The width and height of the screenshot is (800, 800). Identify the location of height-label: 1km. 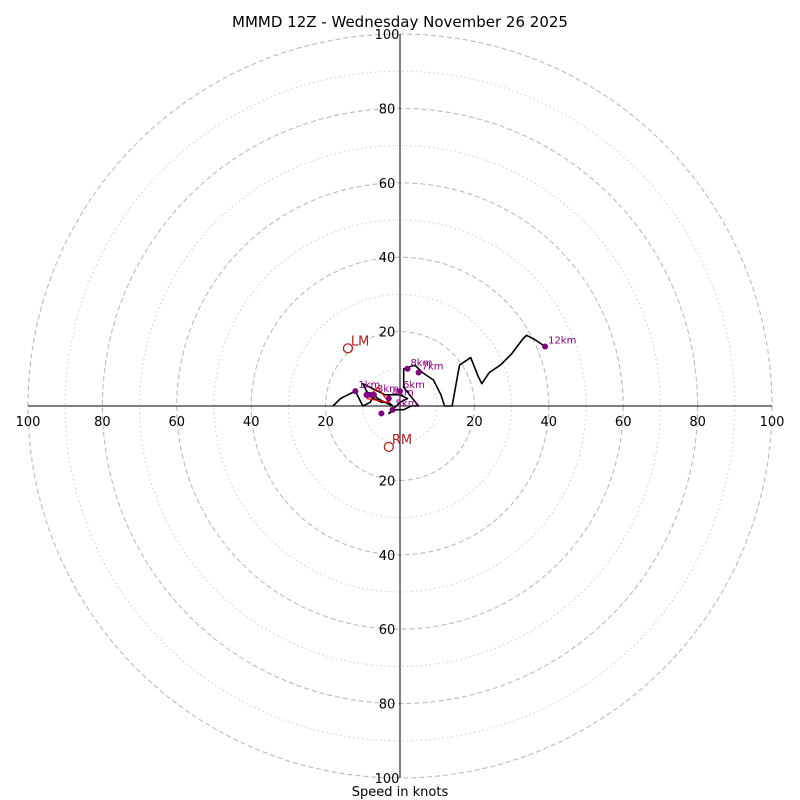
(369, 385).